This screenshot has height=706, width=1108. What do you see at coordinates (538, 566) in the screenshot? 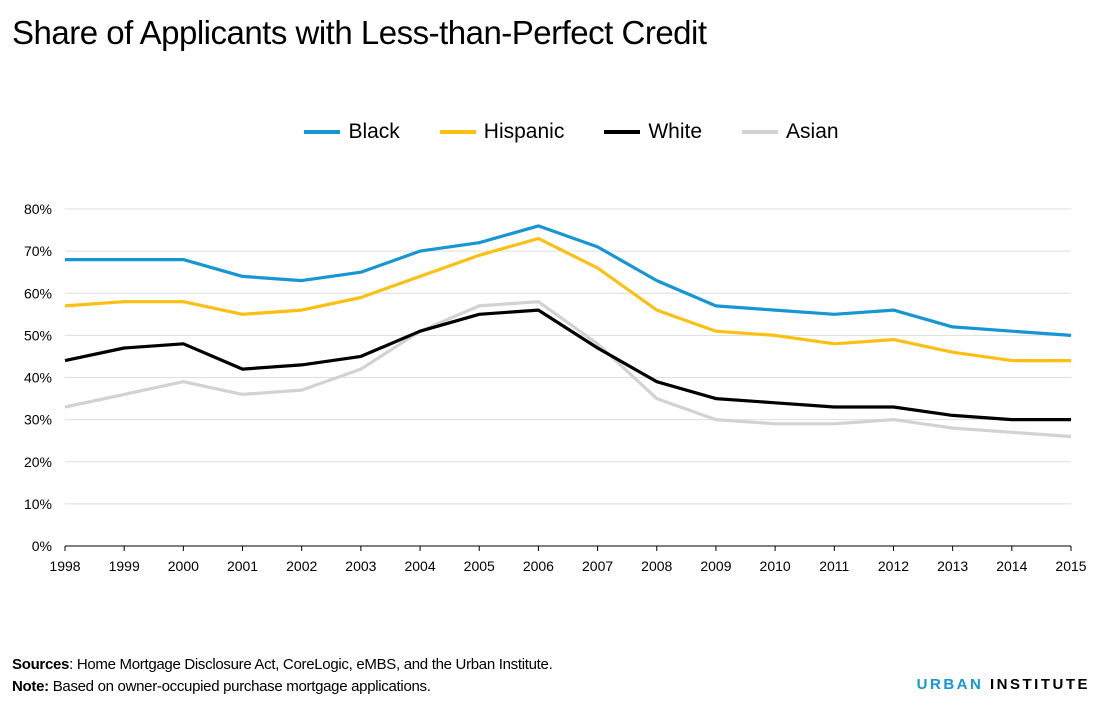
I see `x-tick-label: 2006` at bounding box center [538, 566].